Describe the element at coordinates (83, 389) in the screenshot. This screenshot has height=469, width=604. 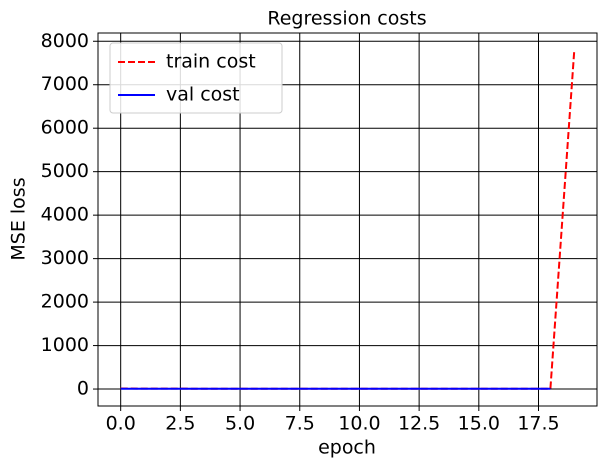
I see `y-tick-label: 0` at that location.